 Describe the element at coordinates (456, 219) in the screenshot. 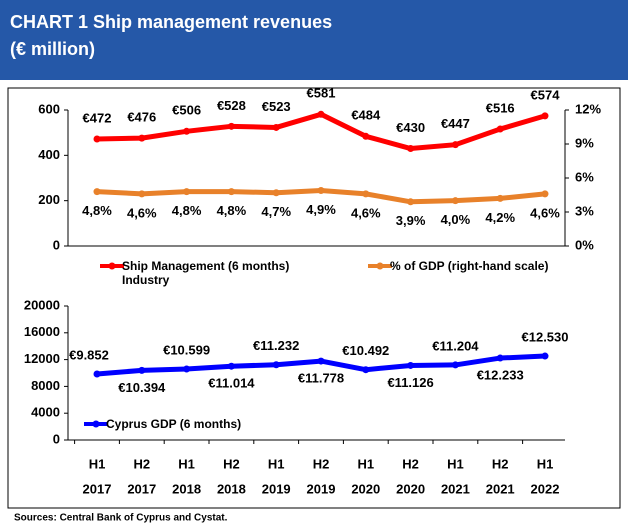

I see `data-label: 4,0%` at that location.